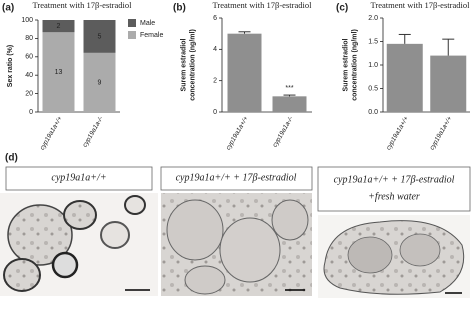 The width and height of the screenshot is (474, 315). Describe the element at coordinates (373, 112) in the screenshot. I see `y-tick-label: 0.0` at that location.